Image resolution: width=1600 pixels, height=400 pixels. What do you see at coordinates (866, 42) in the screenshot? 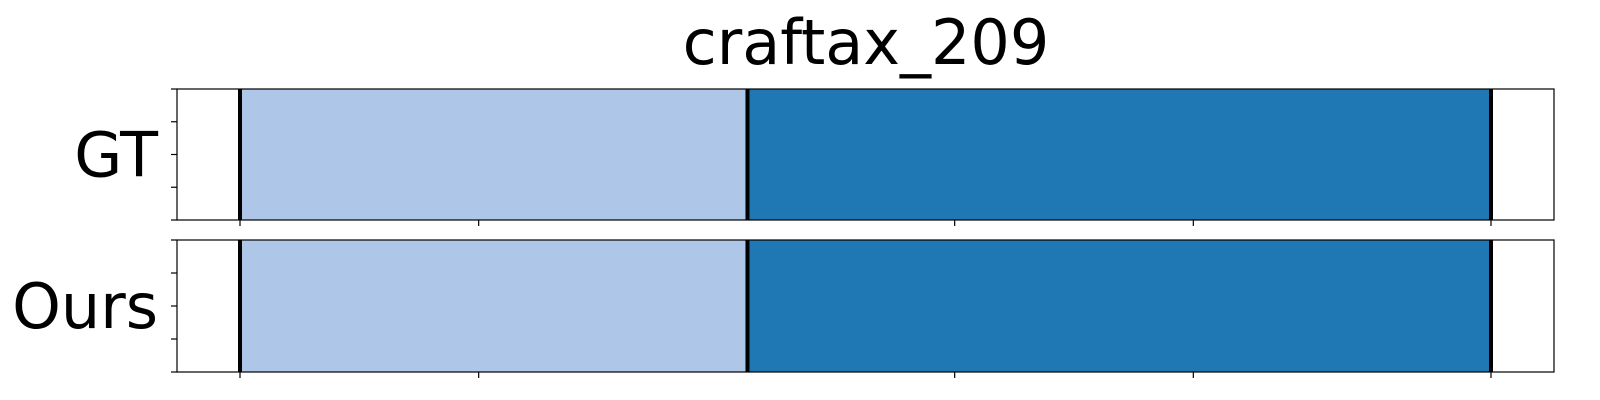
I see `chart-title: craftax_209` at bounding box center [866, 42].